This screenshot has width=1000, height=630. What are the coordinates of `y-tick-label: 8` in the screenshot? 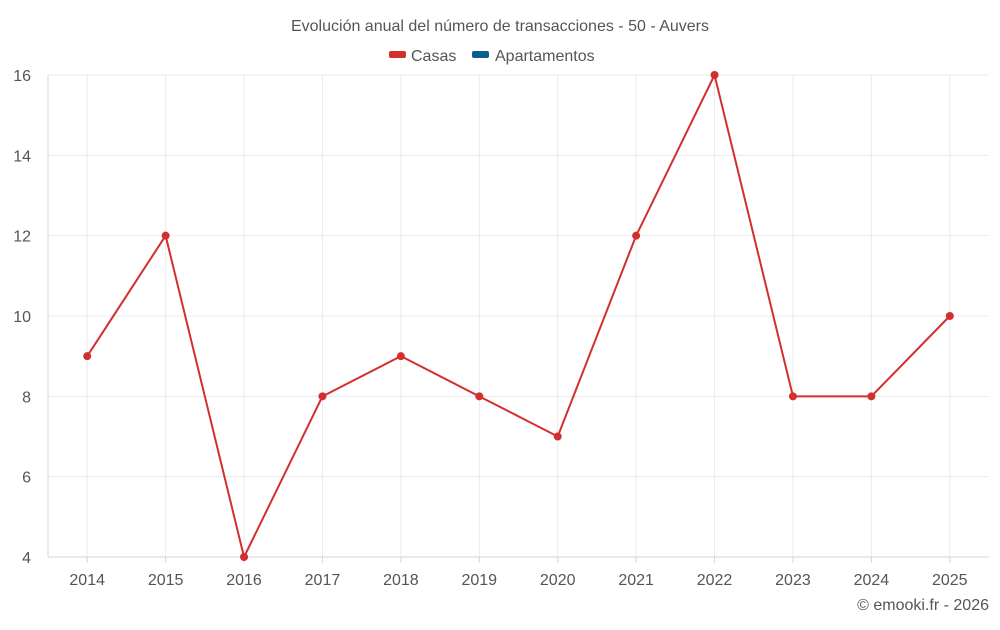 It's located at (26, 397).